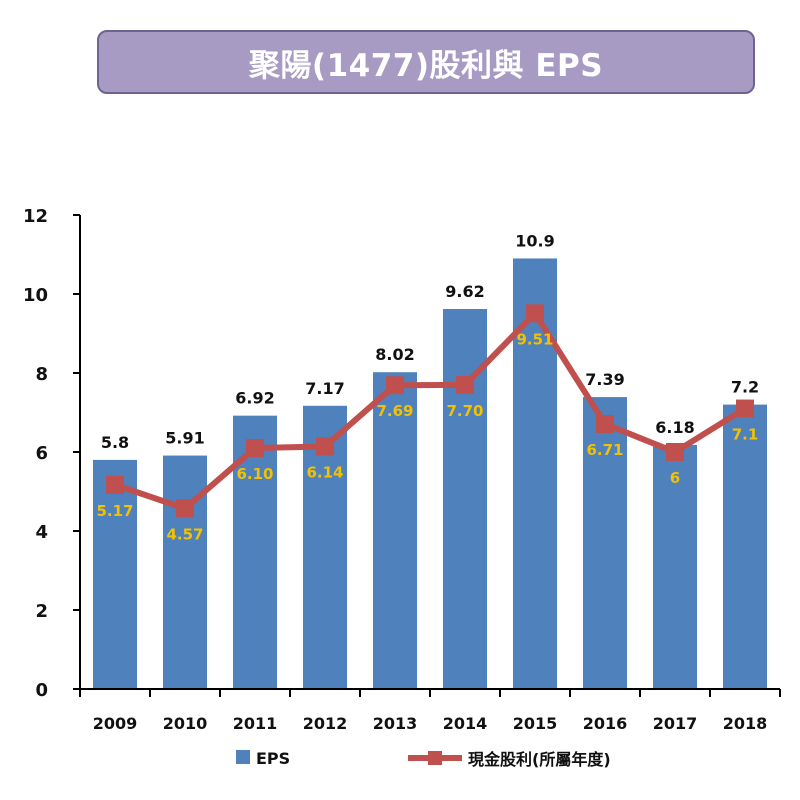 The width and height of the screenshot is (800, 800). What do you see at coordinates (535, 473) in the screenshot?
I see `eps-bar-2015` at bounding box center [535, 473].